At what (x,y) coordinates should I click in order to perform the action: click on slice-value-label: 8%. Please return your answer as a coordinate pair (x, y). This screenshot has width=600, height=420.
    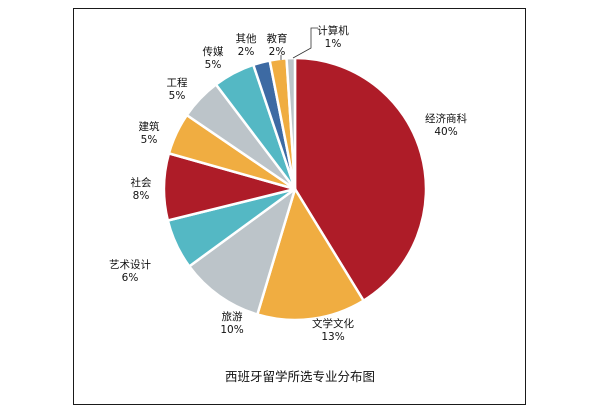
    Looking at the image, I should click on (141, 196).